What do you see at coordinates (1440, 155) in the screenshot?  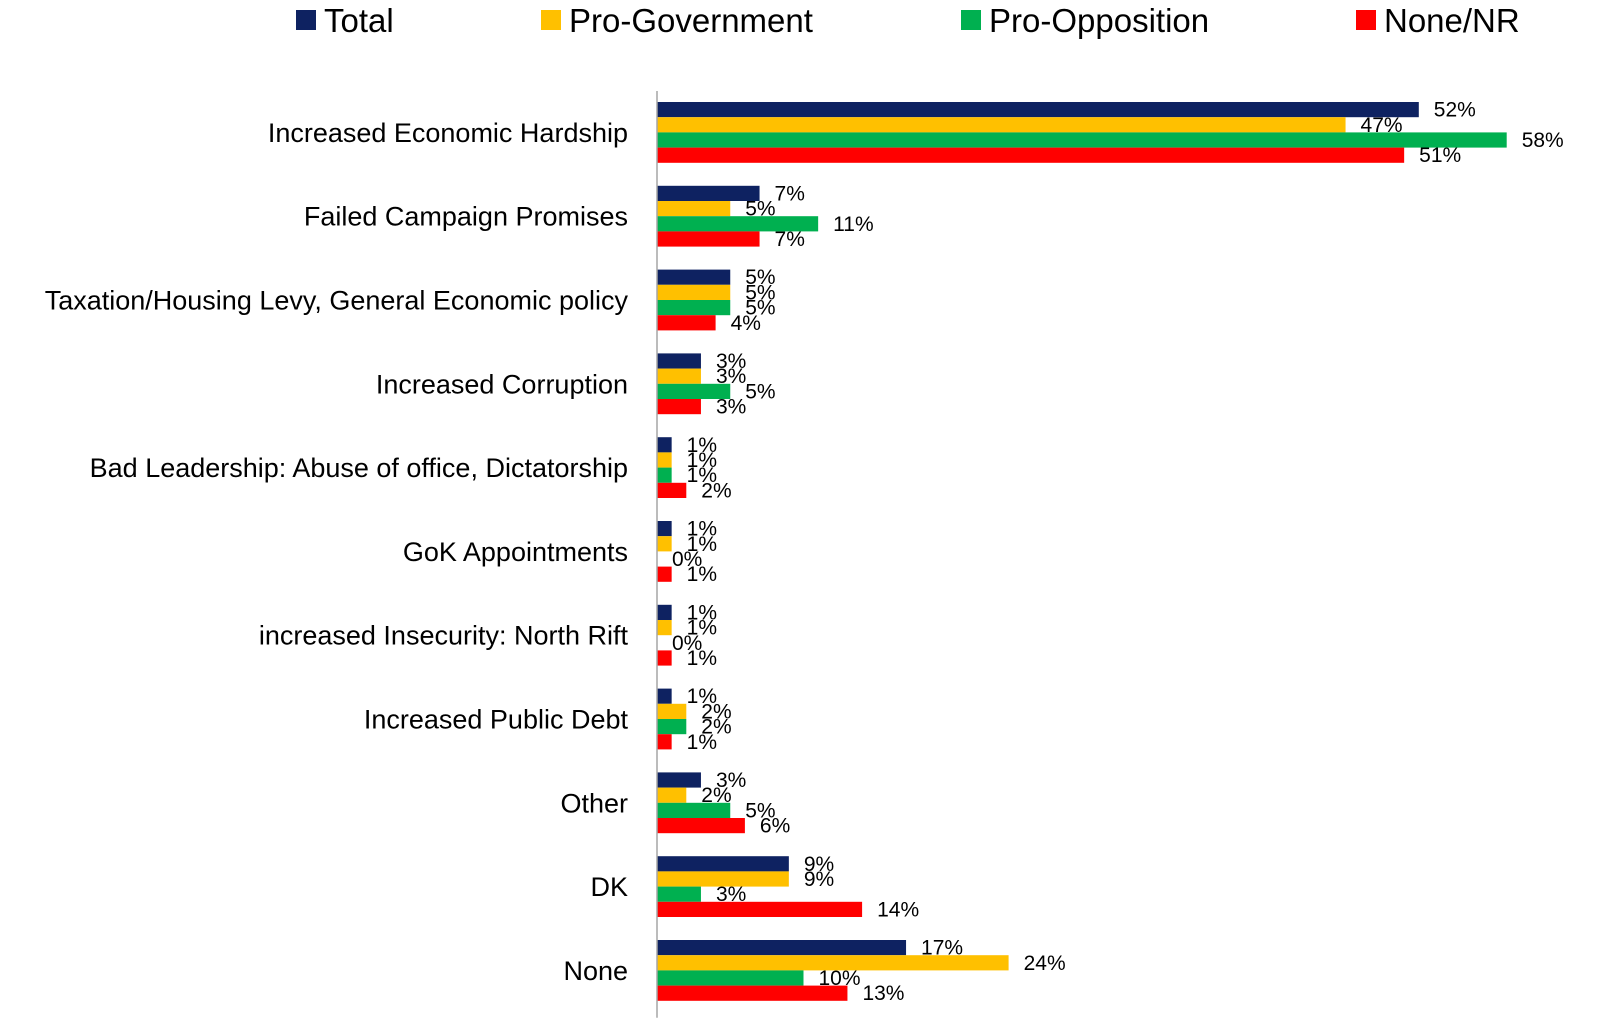 I see `data-label: 51%` at bounding box center [1440, 155].